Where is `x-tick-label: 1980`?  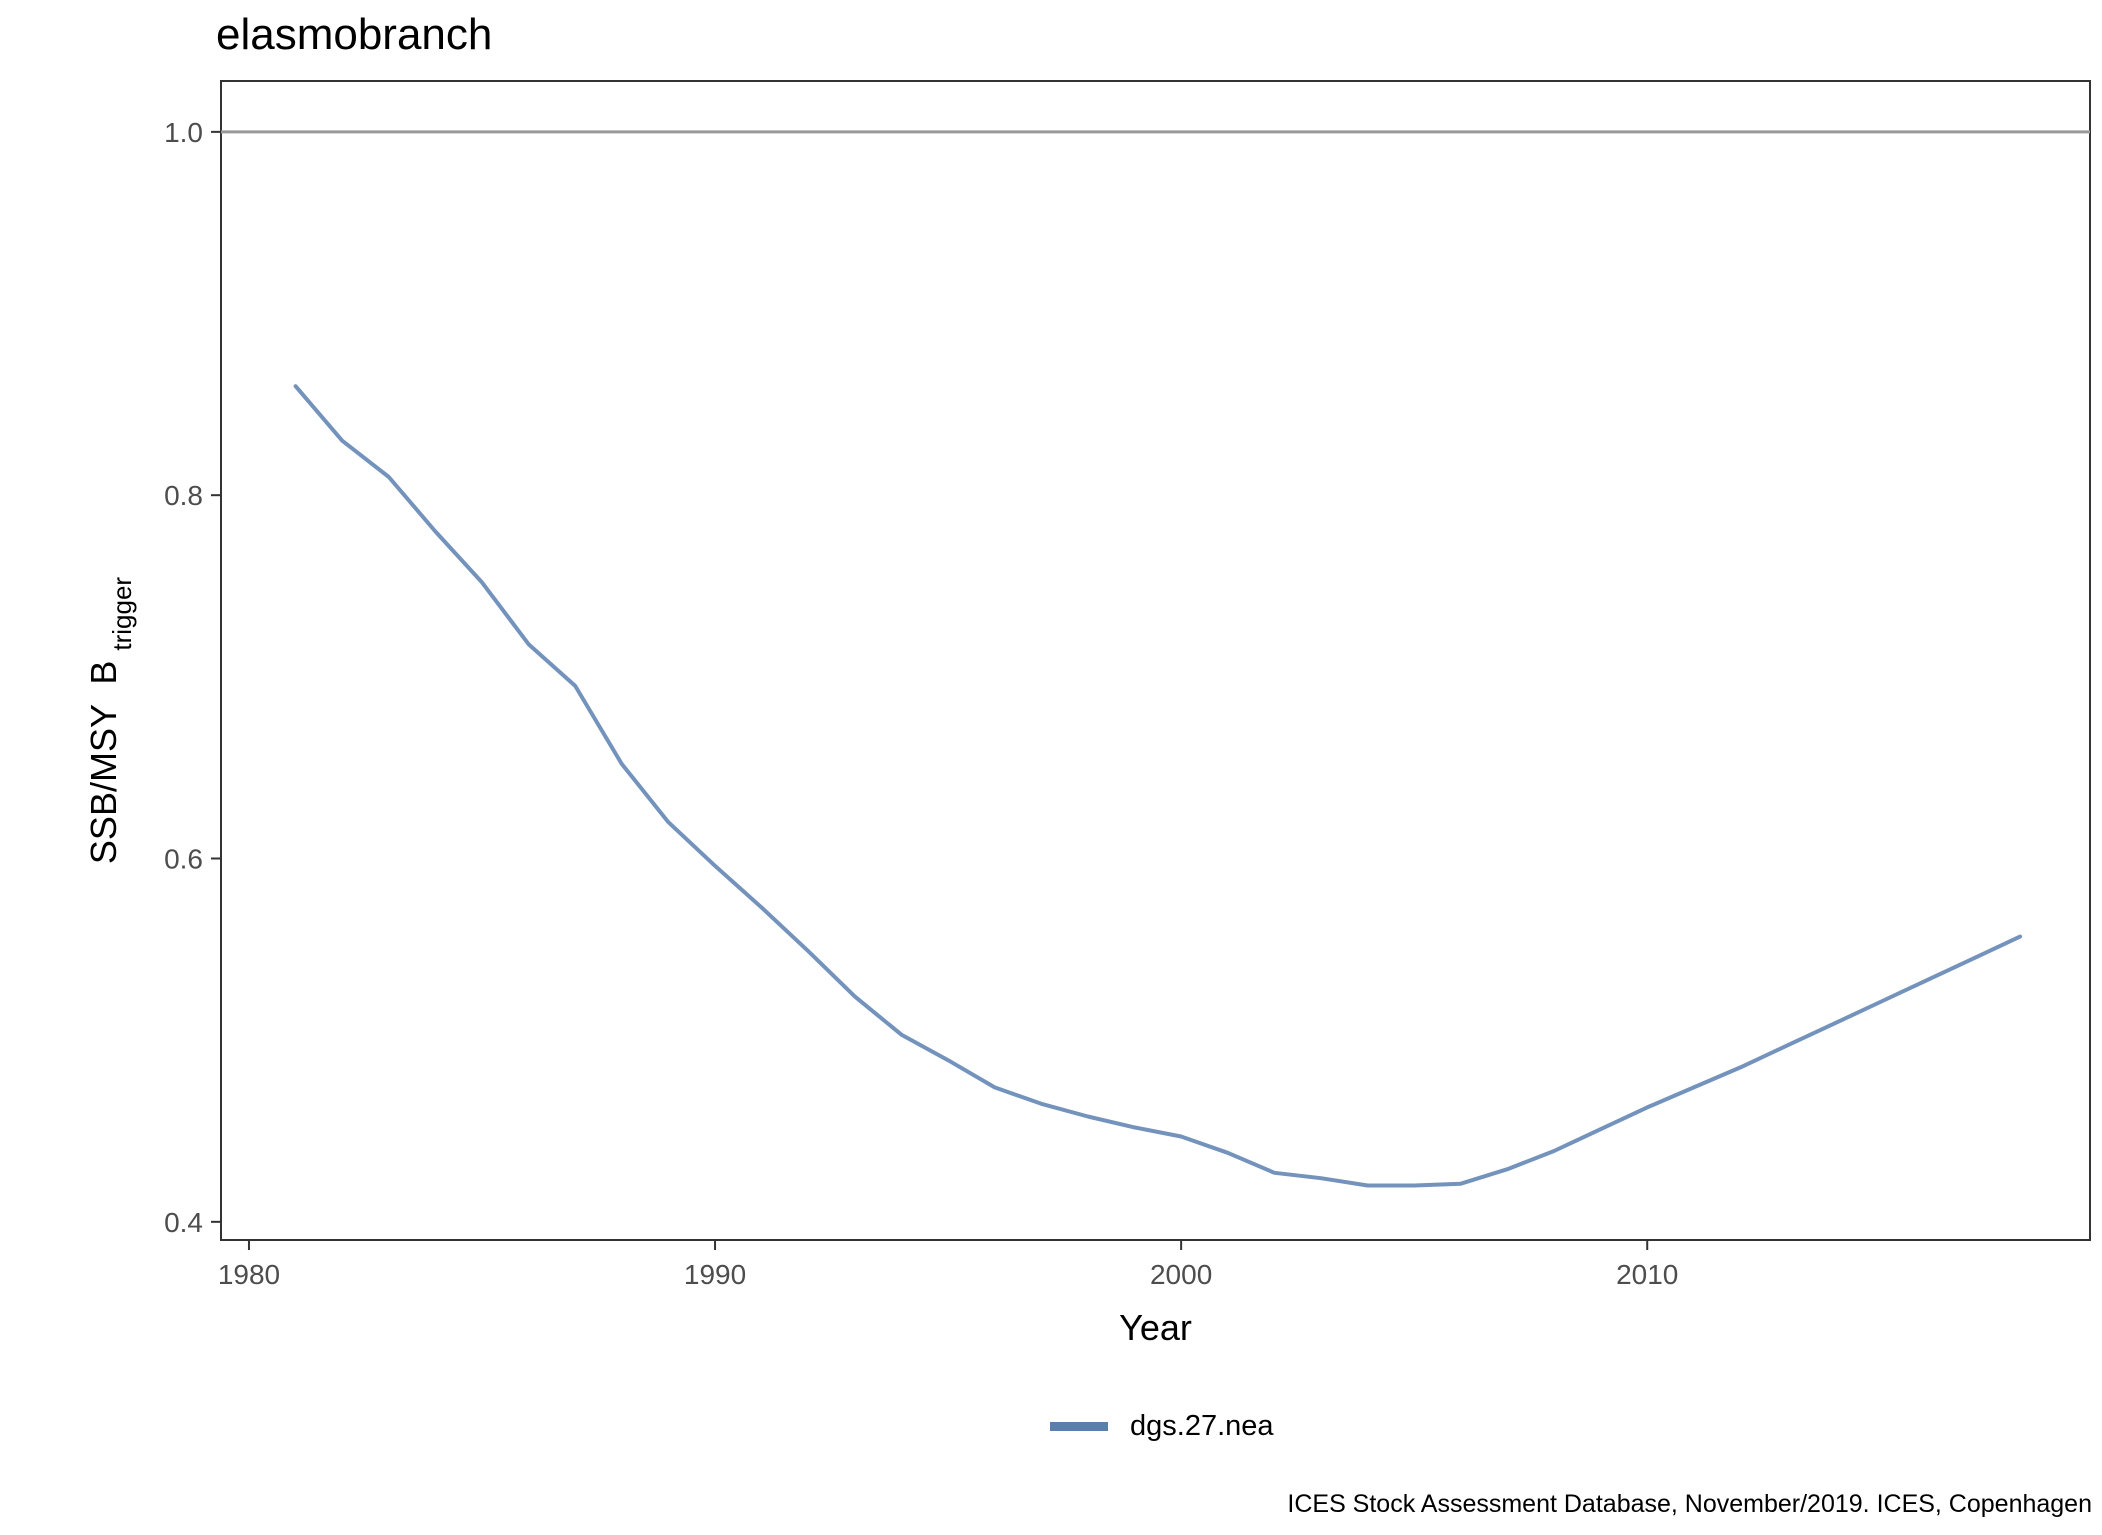 x-tick-label: 1980 is located at coordinates (249, 1274).